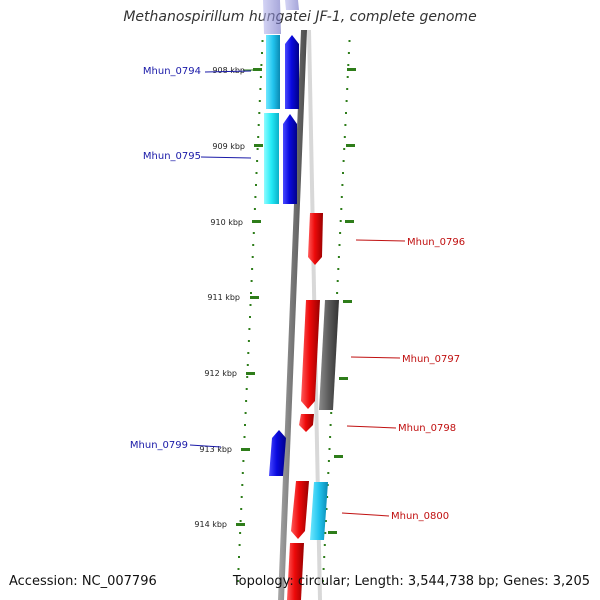 The height and width of the screenshot is (600, 600). I want to click on gene-label-mhun-0797: Mhun_0797, so click(431, 359).